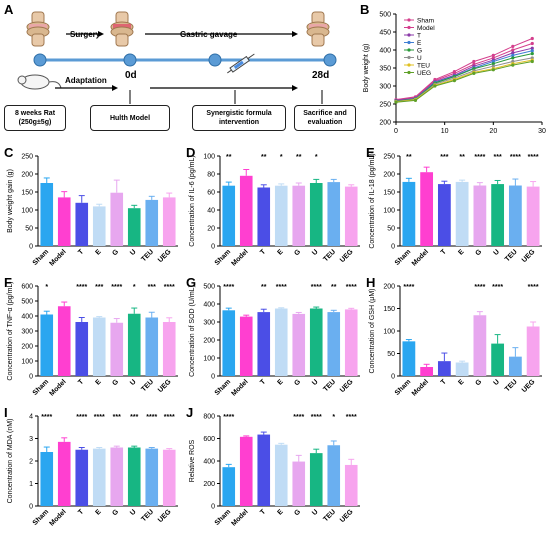  Describe the element at coordinates (391, 354) in the screenshot. I see `y-tick-label: 50` at that location.